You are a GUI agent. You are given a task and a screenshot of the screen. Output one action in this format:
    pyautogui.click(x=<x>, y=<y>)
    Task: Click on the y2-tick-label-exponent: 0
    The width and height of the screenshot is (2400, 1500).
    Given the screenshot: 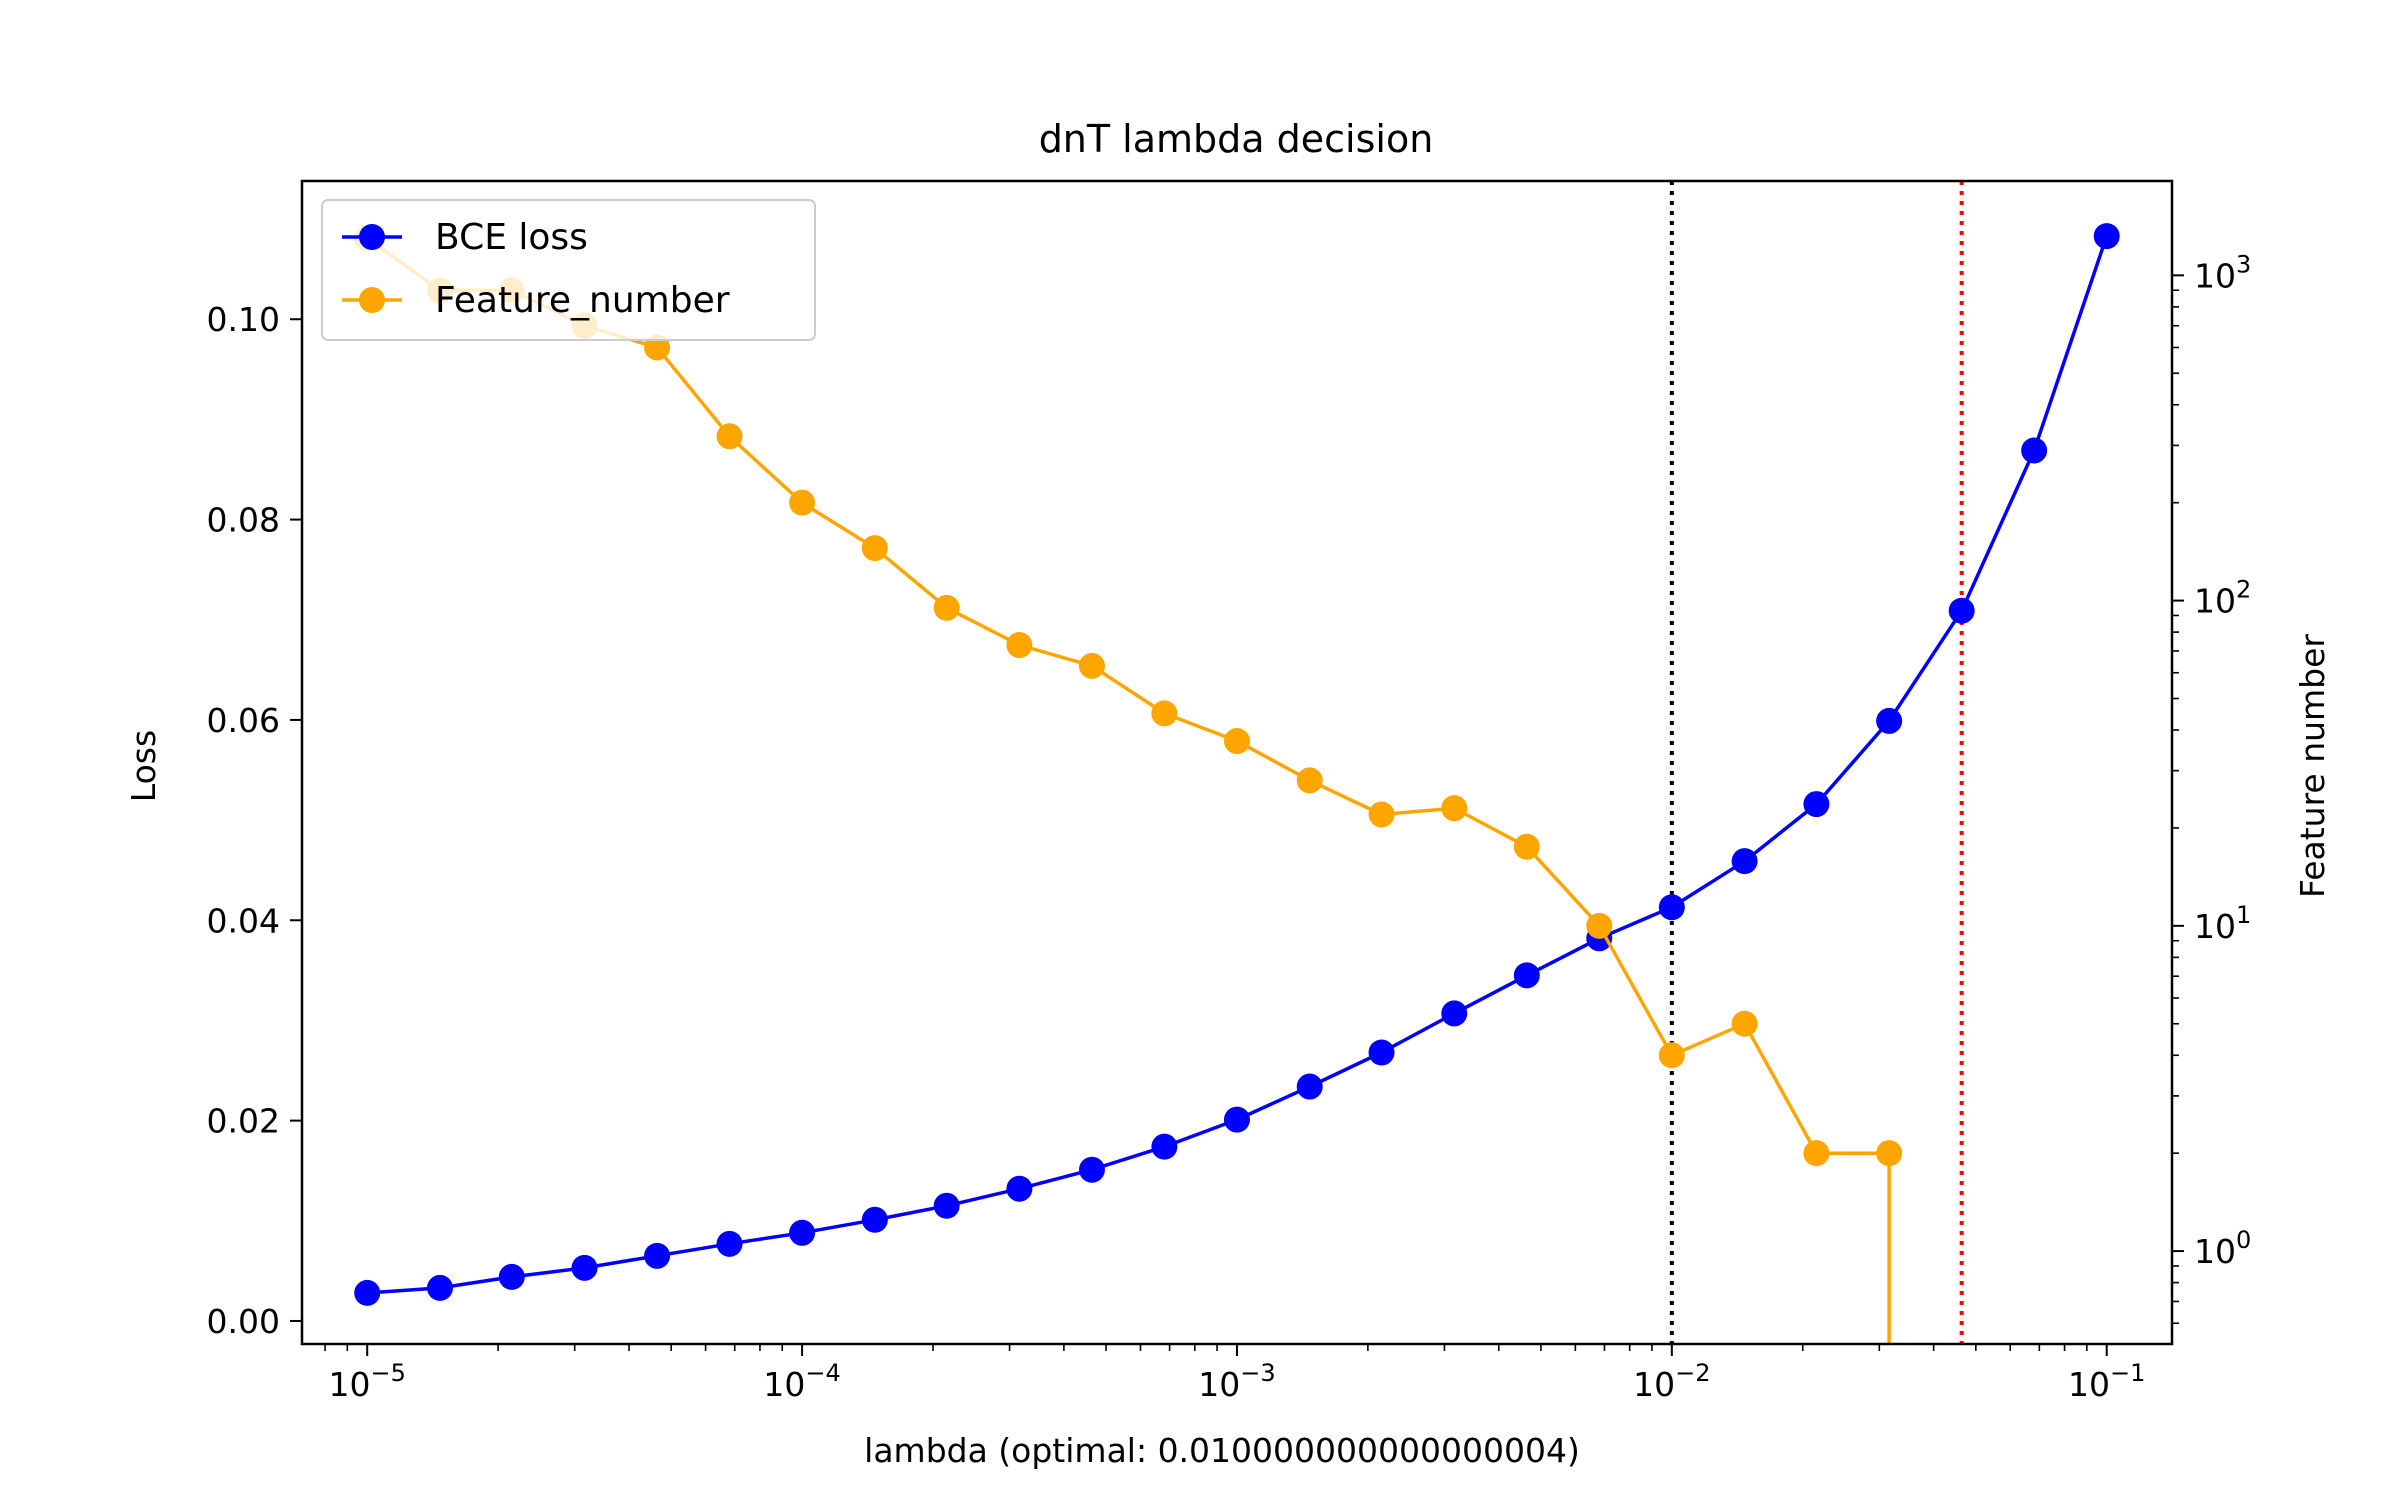 What is the action you would take?
    pyautogui.click(x=2243, y=1240)
    